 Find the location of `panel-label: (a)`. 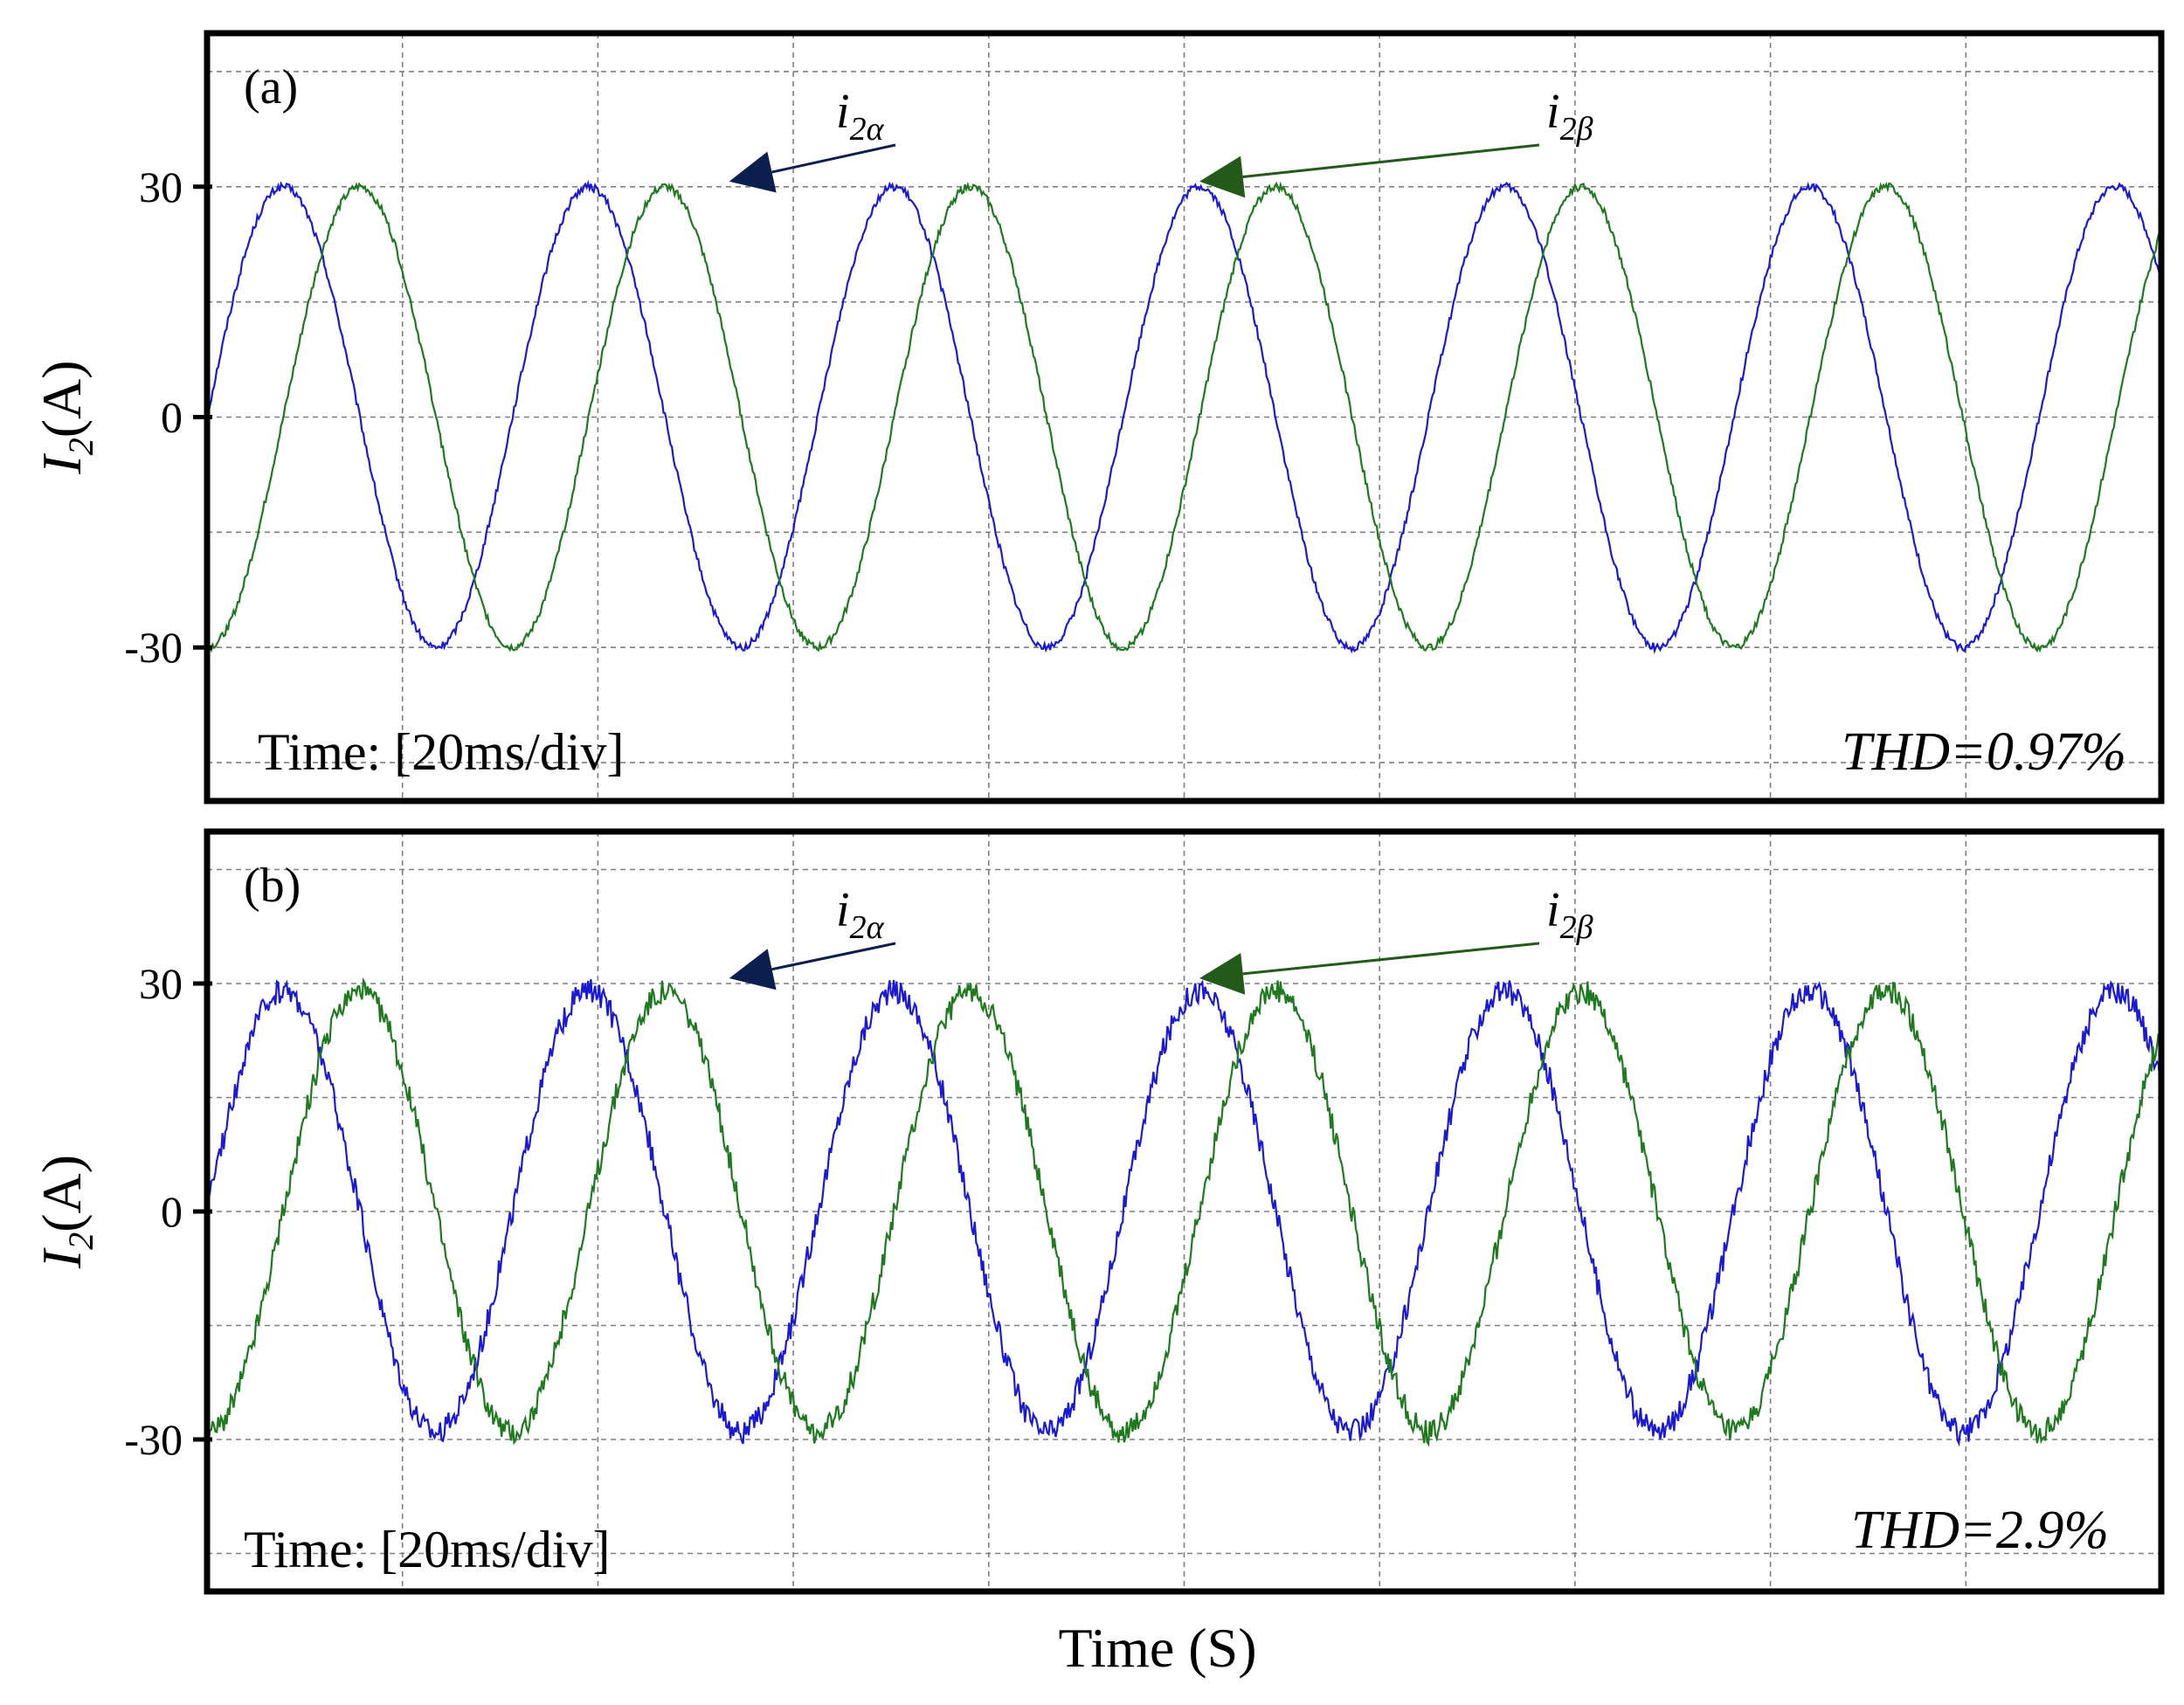

panel-label: (a) is located at coordinates (271, 87).